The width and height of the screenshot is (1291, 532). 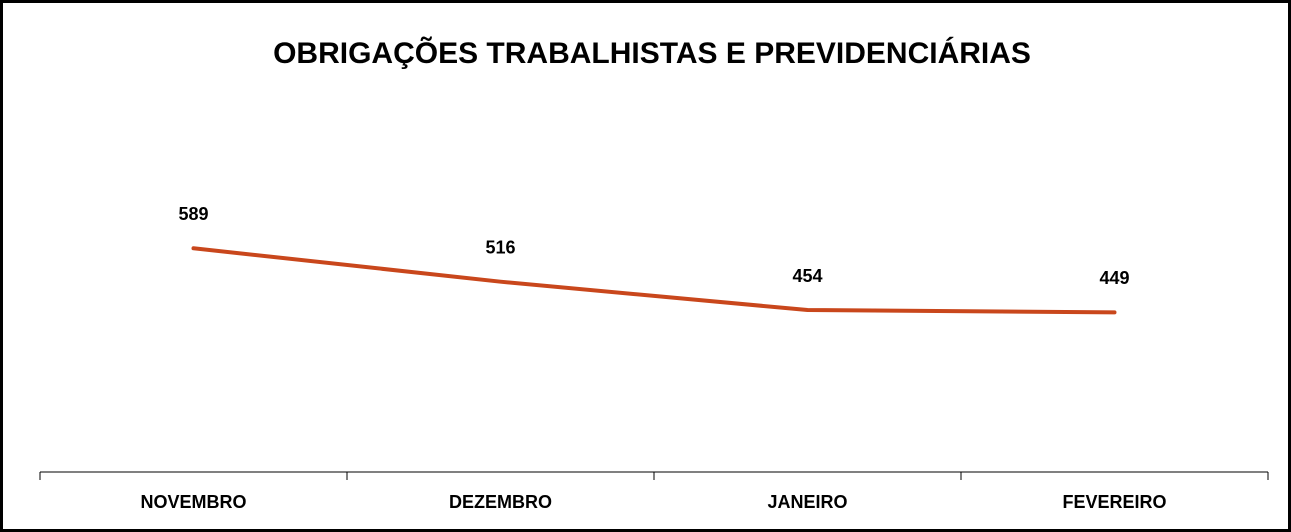 What do you see at coordinates (807, 502) in the screenshot?
I see `x-tick-label: JANEIRO` at bounding box center [807, 502].